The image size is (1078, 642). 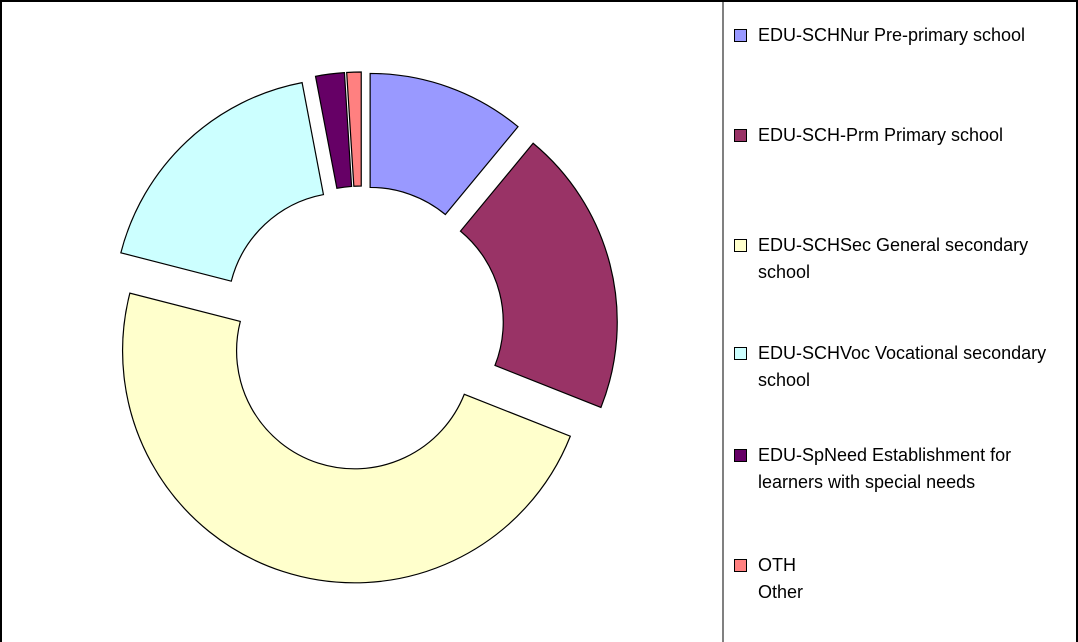 I want to click on legend-item: EDU-SCHVoc Vocational secondary school, so click(x=899, y=367).